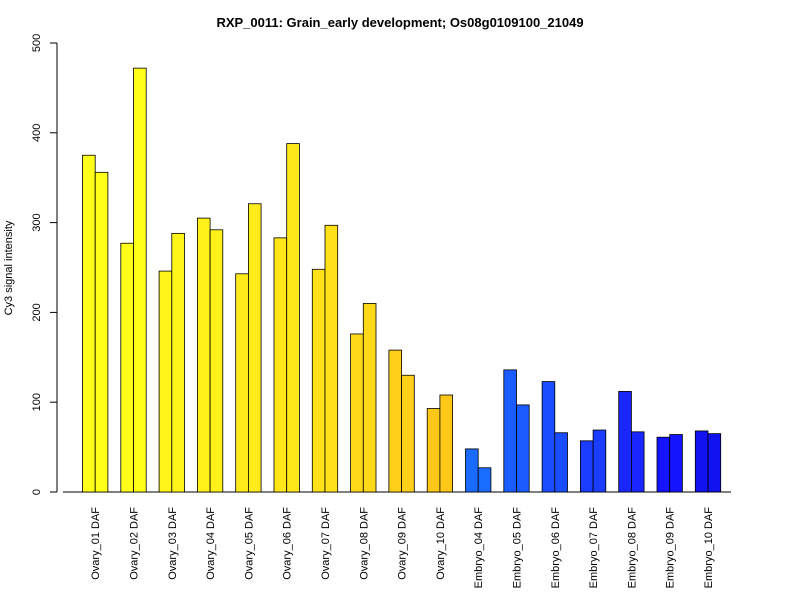 The width and height of the screenshot is (800, 605). What do you see at coordinates (364, 543) in the screenshot?
I see `x-tick-label: Ovary_08 DAF` at bounding box center [364, 543].